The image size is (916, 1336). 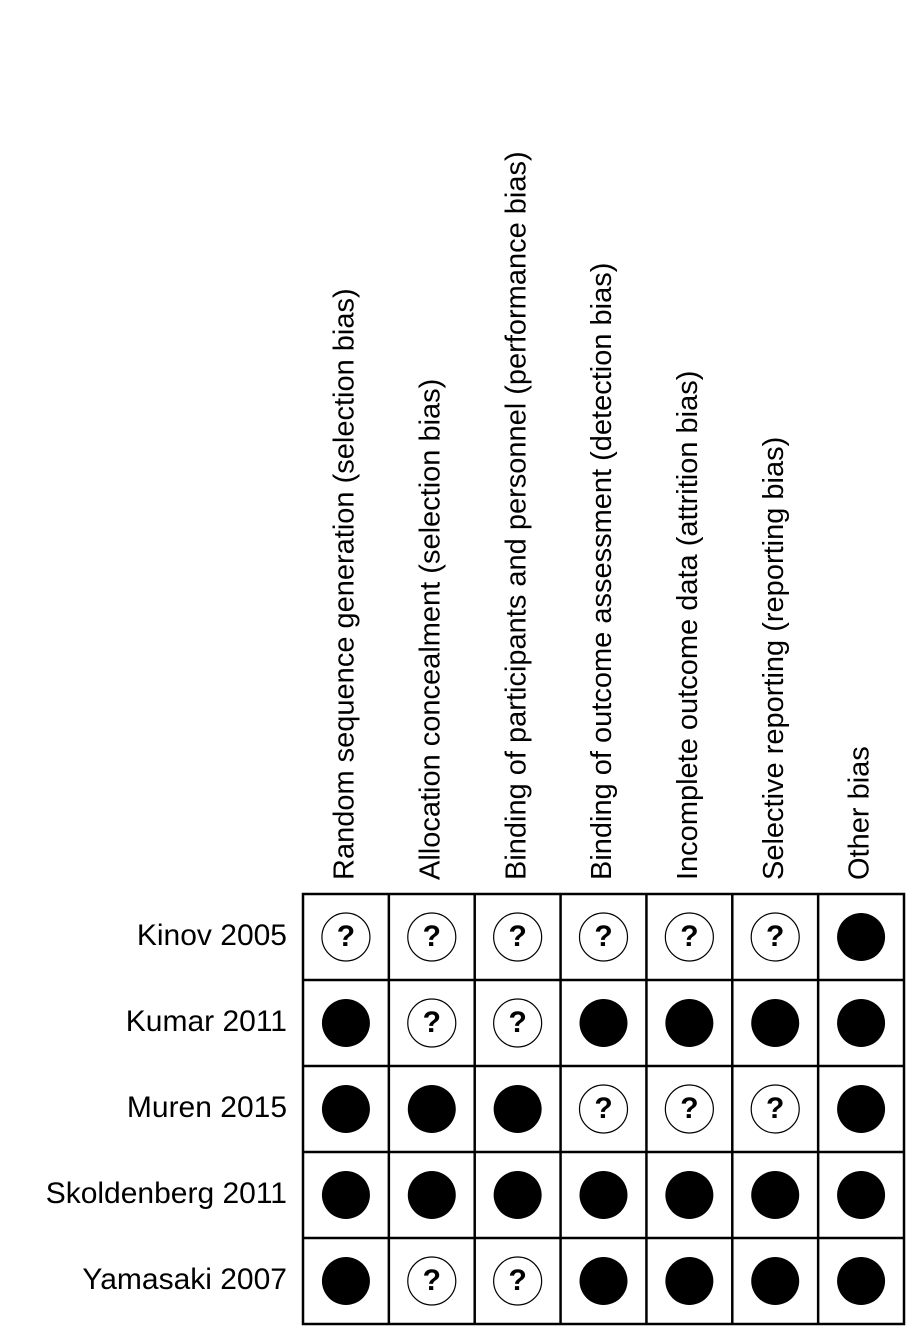 I want to click on column-header-5: Incomplete outcome data (attrition bias), so click(x=688, y=625).